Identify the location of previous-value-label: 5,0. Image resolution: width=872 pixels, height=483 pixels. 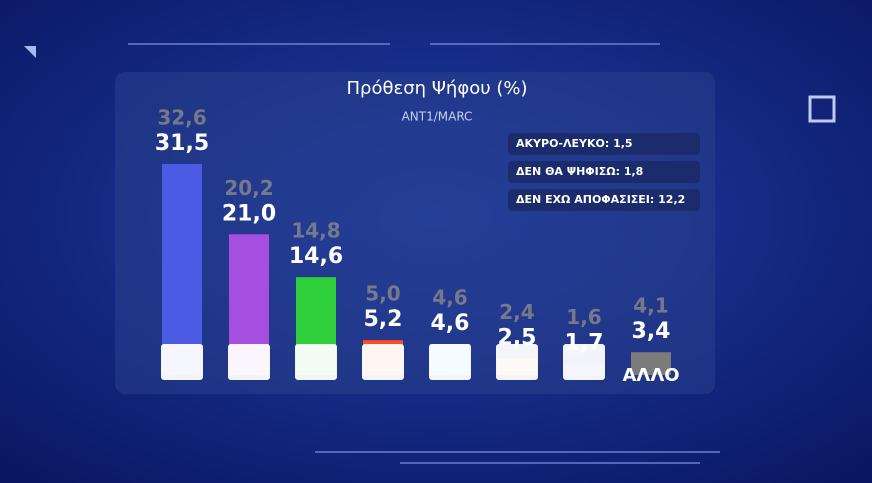
(382, 294).